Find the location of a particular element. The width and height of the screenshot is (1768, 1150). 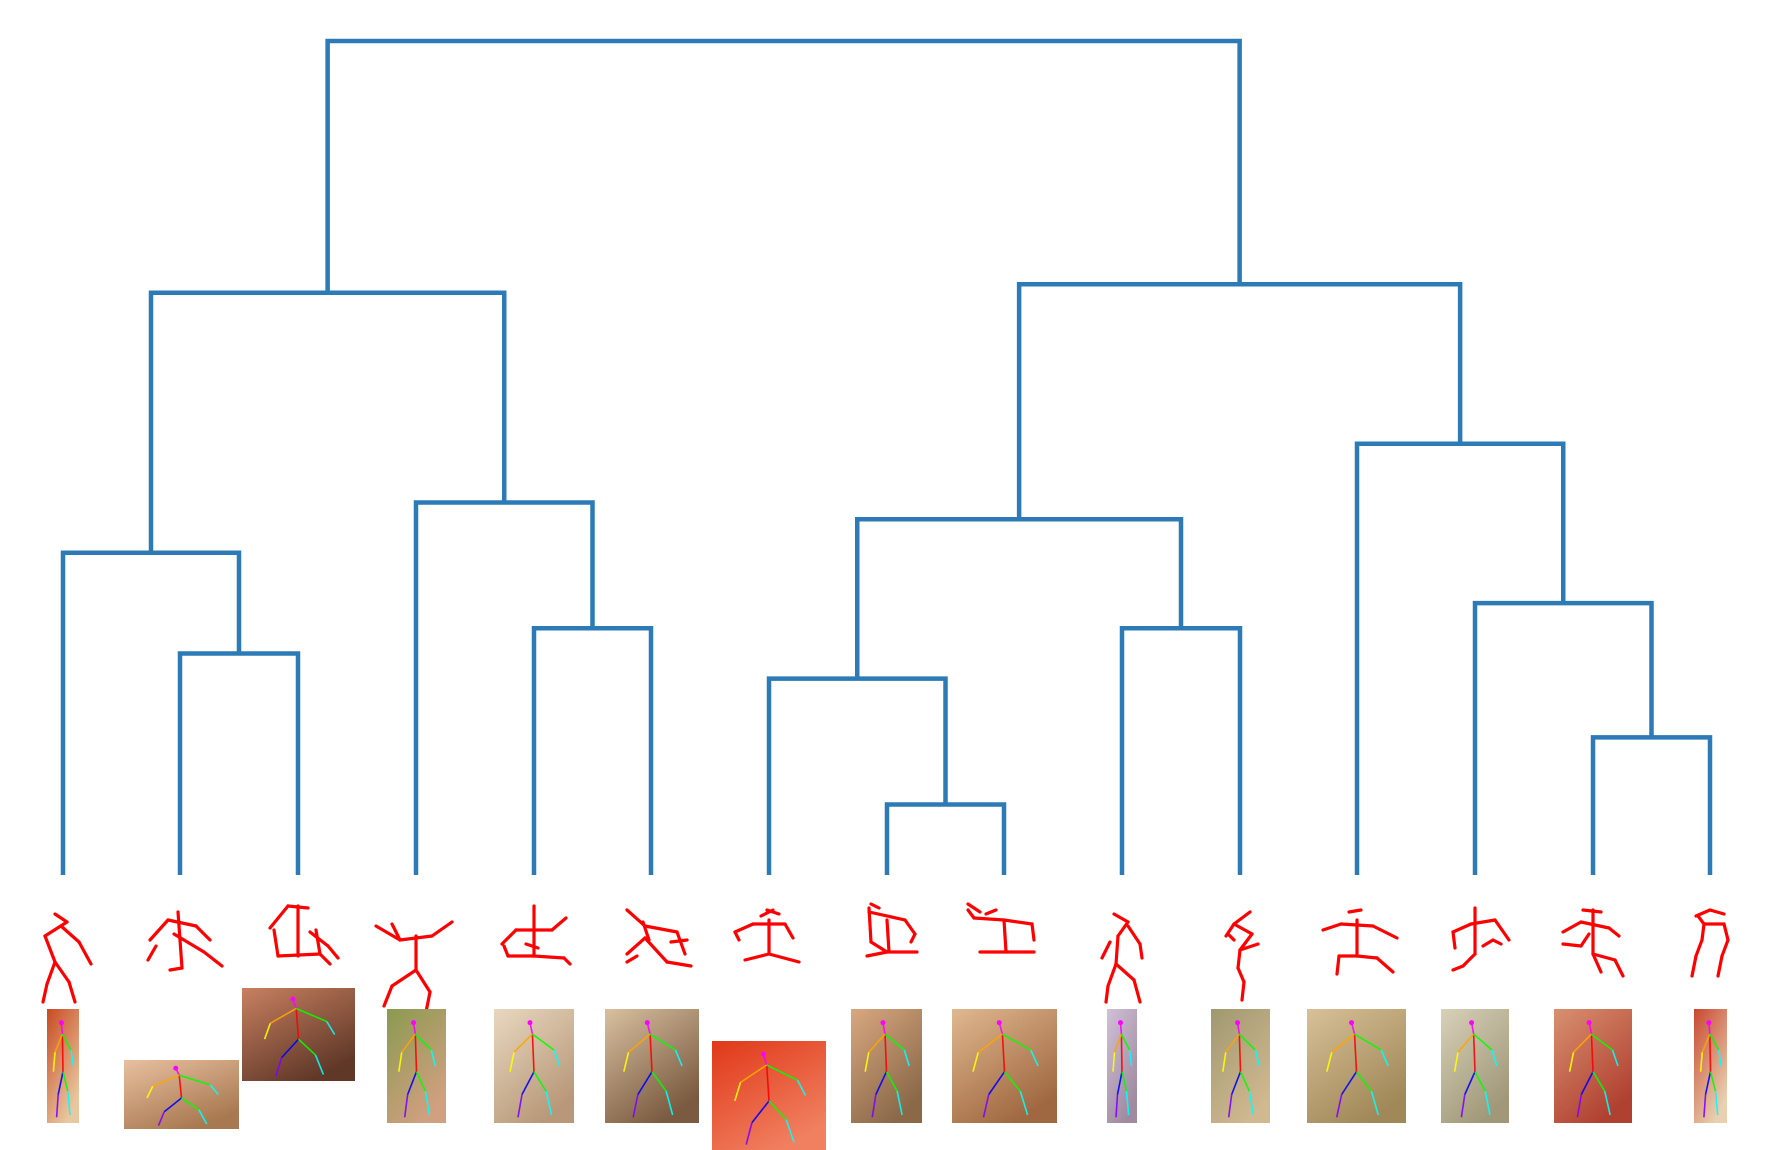

thumbnail-row is located at coordinates (887, 1069).